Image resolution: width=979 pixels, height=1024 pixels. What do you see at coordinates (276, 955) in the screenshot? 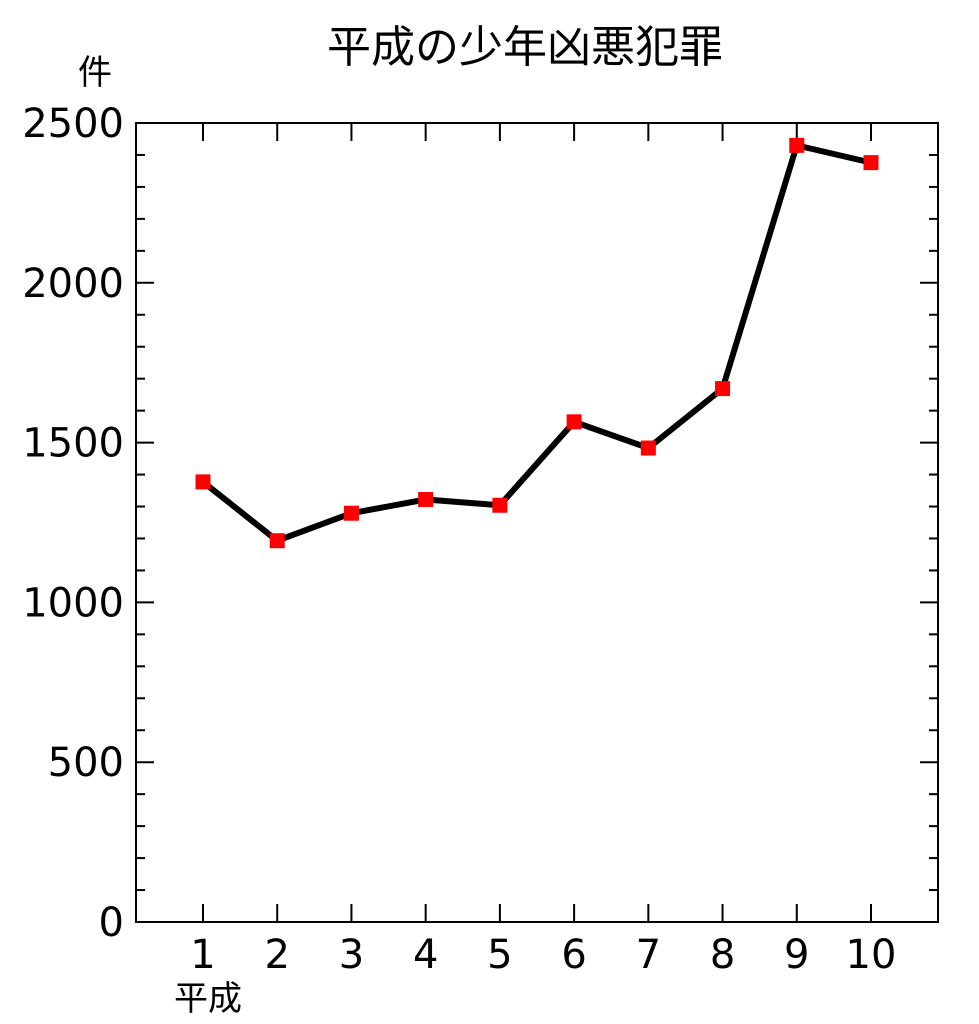
I see `x-tick-label: 2` at bounding box center [276, 955].